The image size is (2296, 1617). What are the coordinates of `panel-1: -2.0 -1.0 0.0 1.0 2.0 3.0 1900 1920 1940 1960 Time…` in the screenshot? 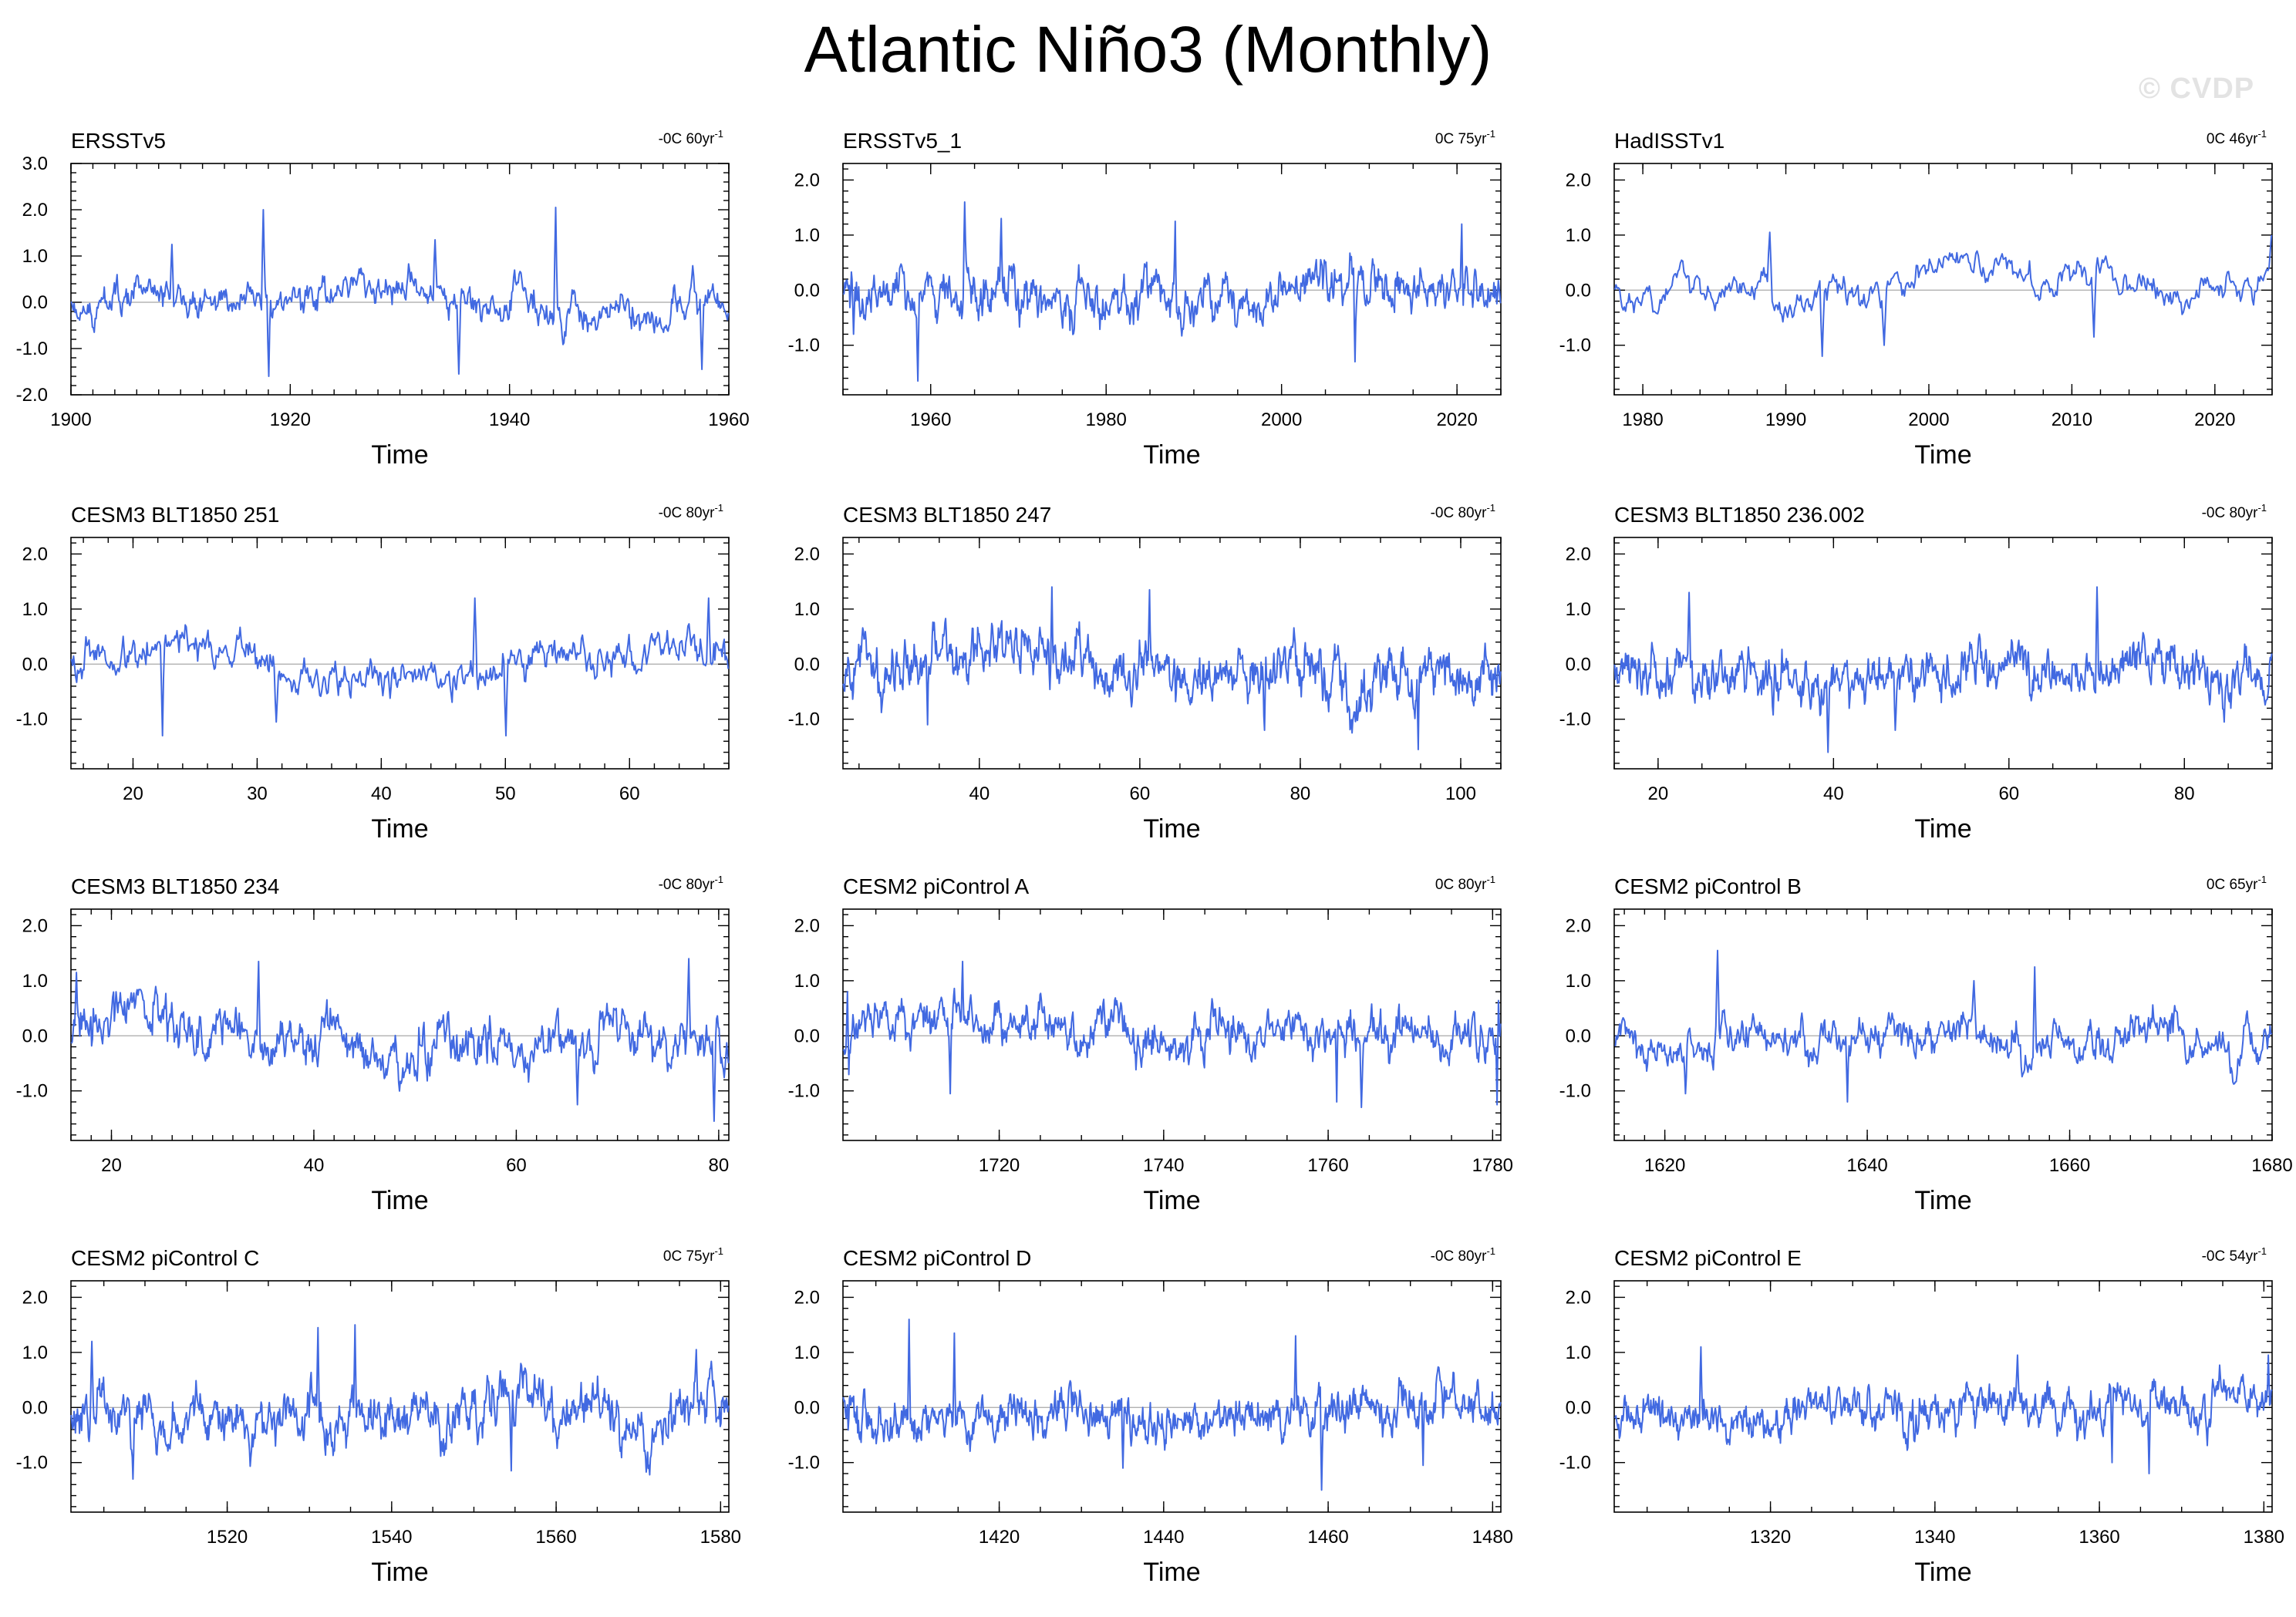 It's located at (383, 299).